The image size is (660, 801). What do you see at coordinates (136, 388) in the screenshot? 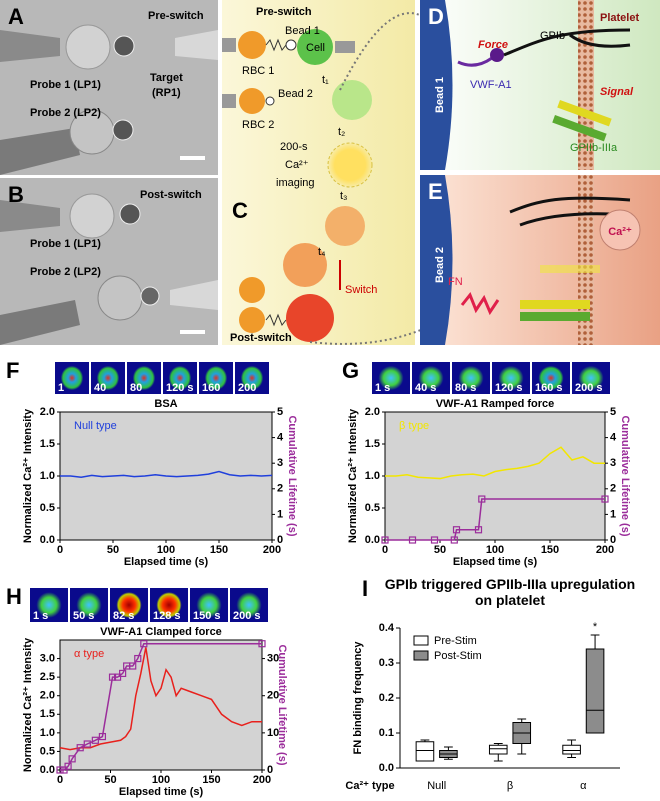
I see `thumbnail-label: 80` at bounding box center [136, 388].